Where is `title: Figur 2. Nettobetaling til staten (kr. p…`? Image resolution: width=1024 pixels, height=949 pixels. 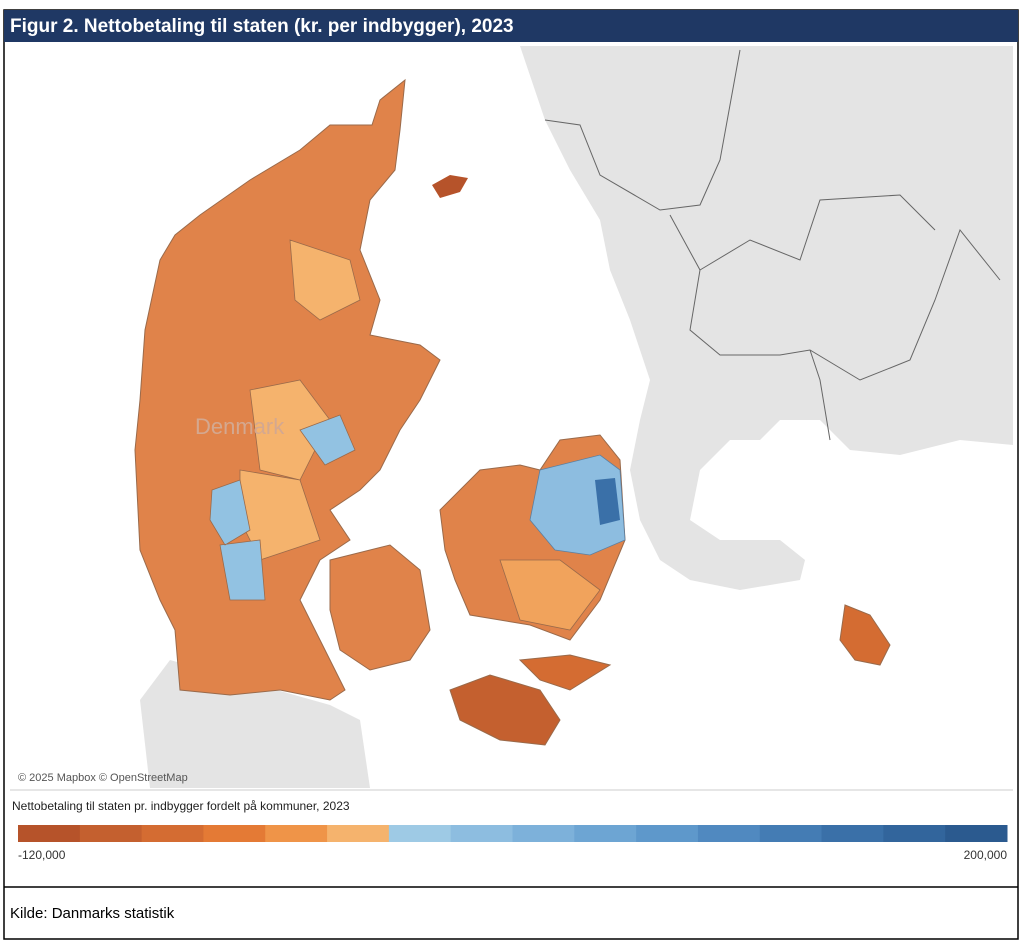
title: Figur 2. Nettobetaling til staten (kr. p… is located at coordinates (262, 26).